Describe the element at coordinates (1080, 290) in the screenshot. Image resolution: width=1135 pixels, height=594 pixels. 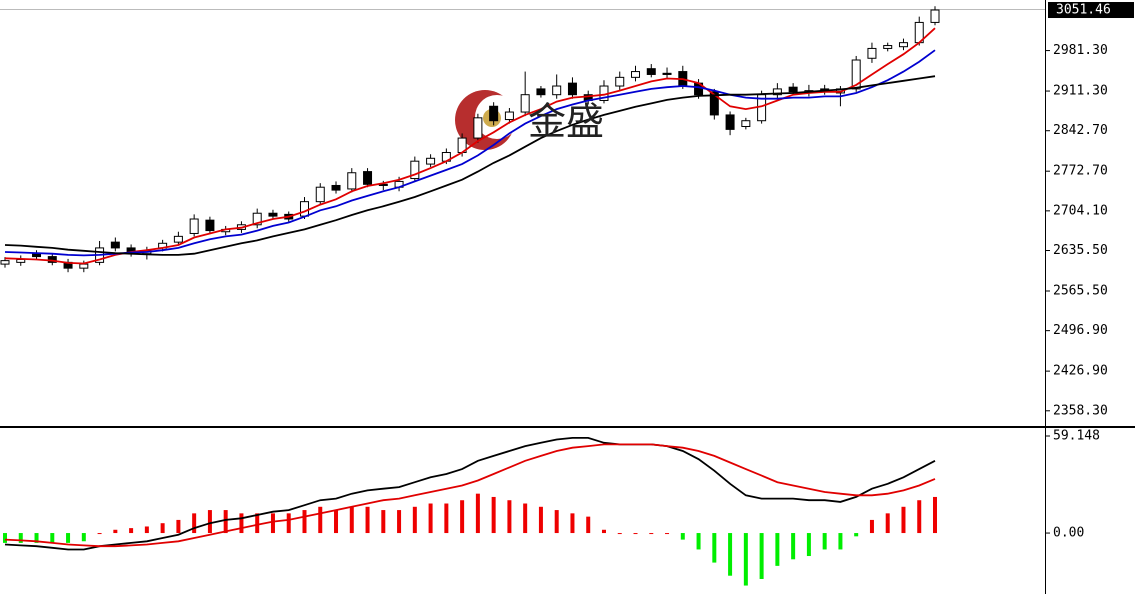
I see `y-tick-label: 2565.50` at that location.